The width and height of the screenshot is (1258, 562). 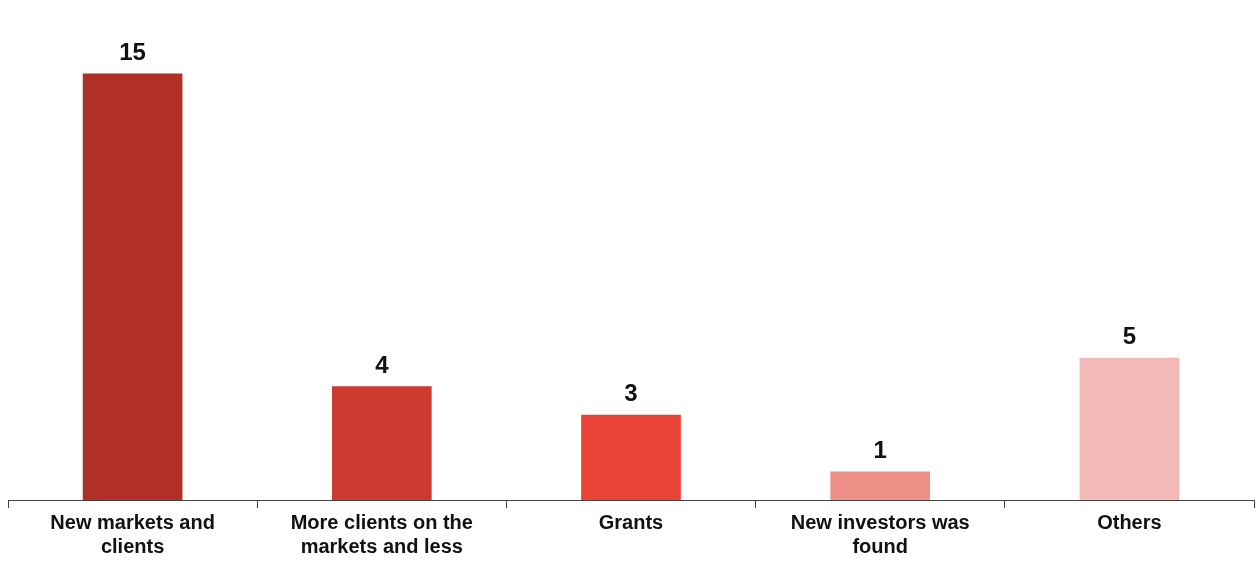 What do you see at coordinates (132, 52) in the screenshot?
I see `data-label: 15` at bounding box center [132, 52].